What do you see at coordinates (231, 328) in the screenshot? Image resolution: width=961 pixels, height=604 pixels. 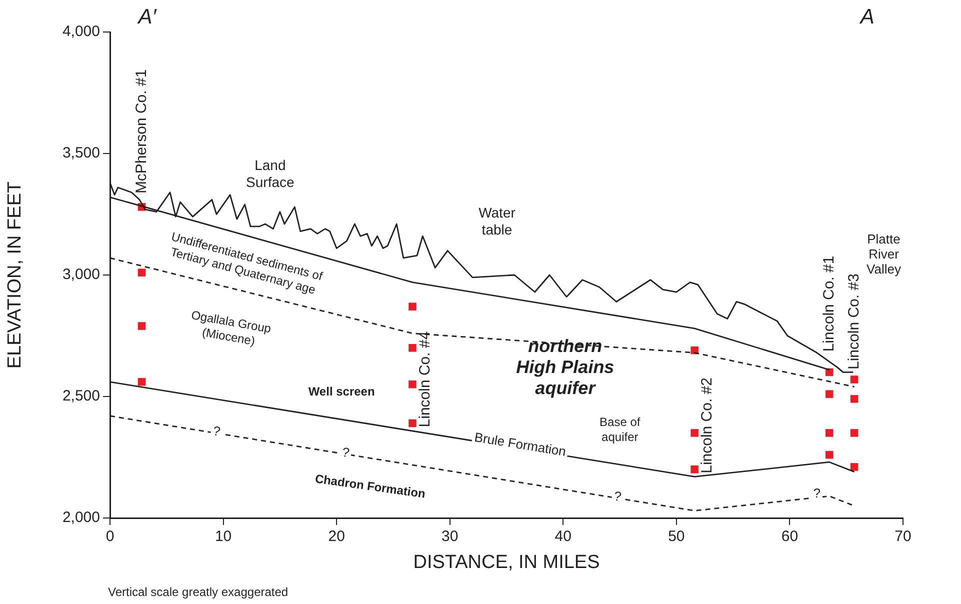 I see `annotation: Ogallala Group (Miocene)` at bounding box center [231, 328].